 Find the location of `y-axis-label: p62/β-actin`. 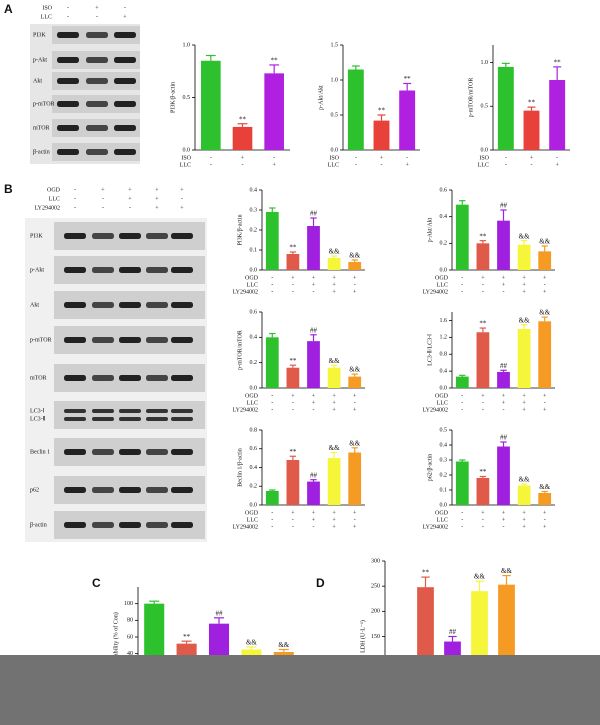

y-axis-label: p62/β-actin is located at coordinates (430, 467).